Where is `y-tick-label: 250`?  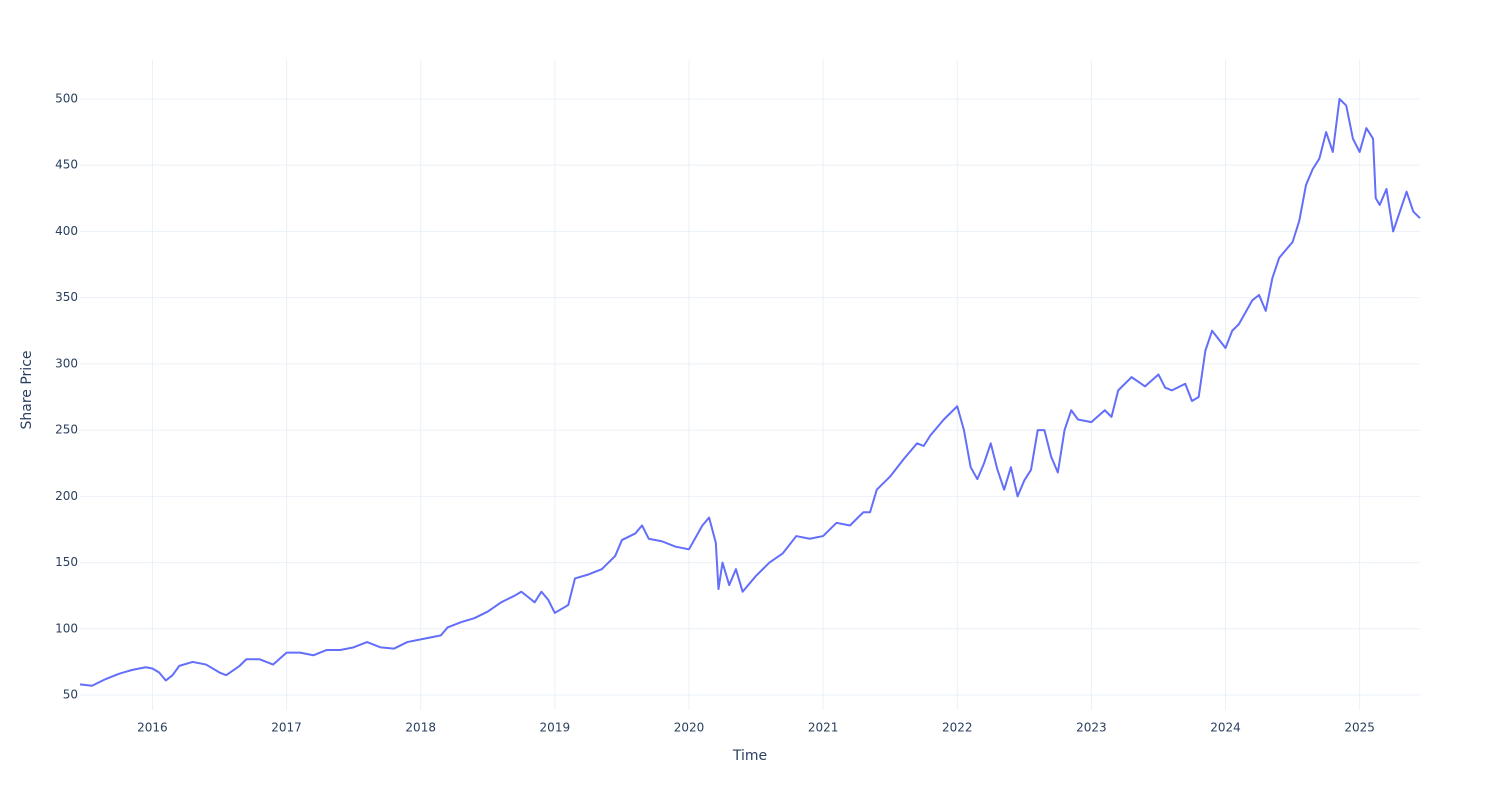
y-tick-label: 250 is located at coordinates (66, 430).